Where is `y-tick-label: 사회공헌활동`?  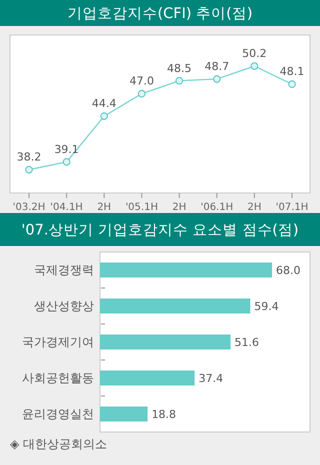
y-tick-label: 사회공헌활동 is located at coordinates (58, 378).